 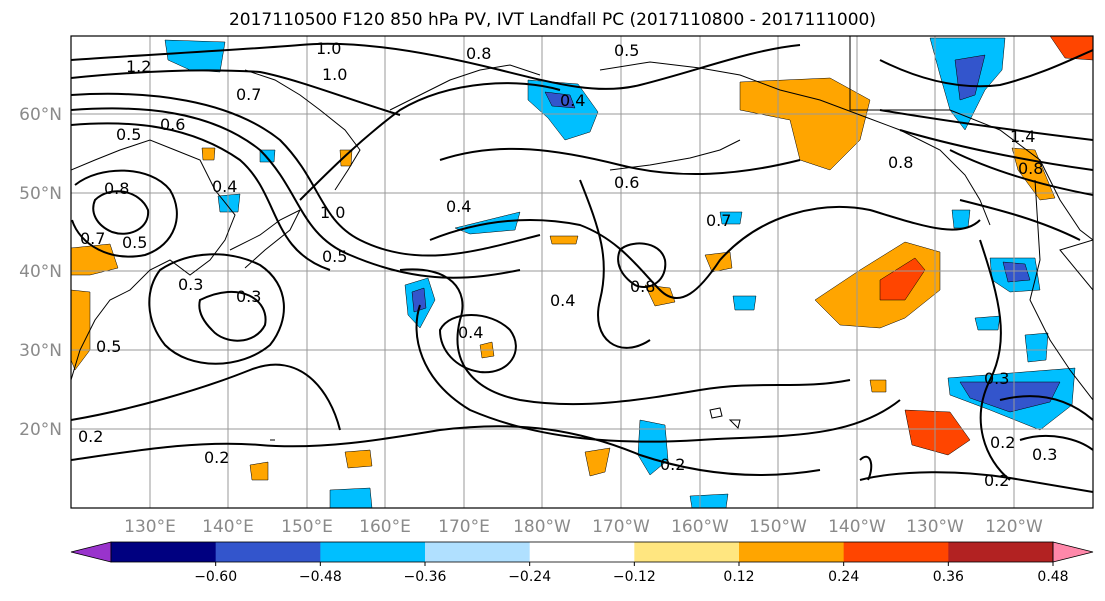 I want to click on lon-tick-label: 140°E, so click(x=228, y=527).